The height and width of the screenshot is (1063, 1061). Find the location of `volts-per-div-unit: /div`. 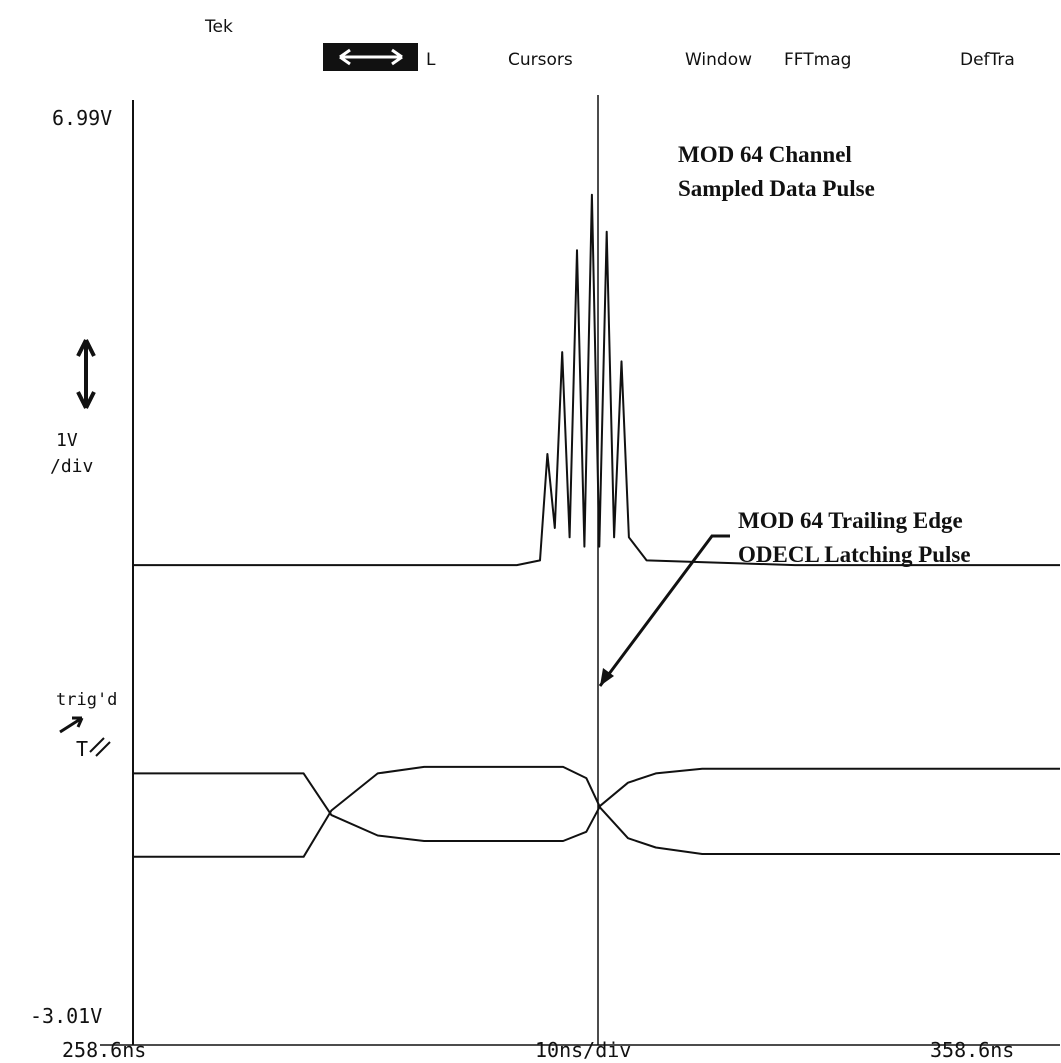

volts-per-div-unit: /div is located at coordinates (71, 466).